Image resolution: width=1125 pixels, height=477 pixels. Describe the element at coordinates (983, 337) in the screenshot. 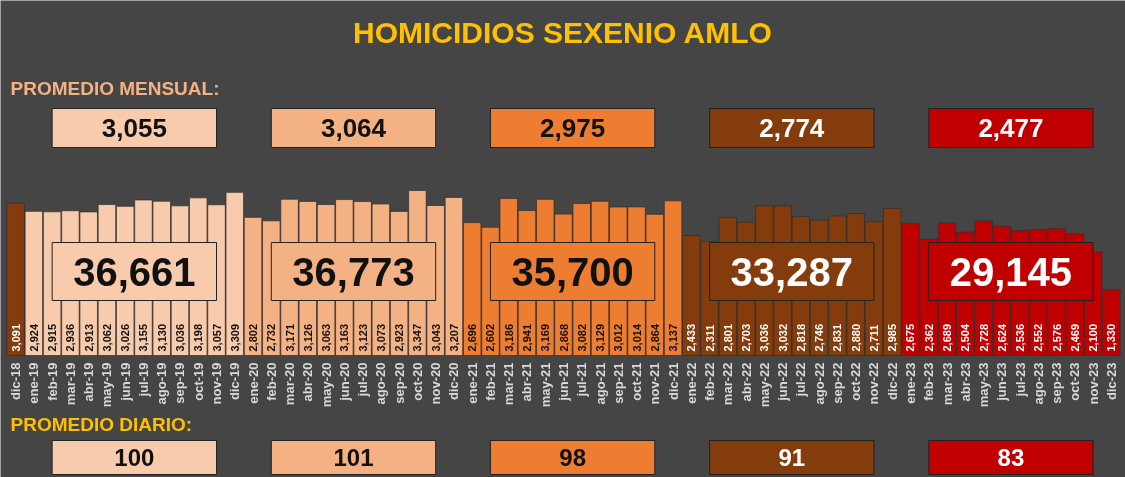

I see `data-label: 2,728` at that location.